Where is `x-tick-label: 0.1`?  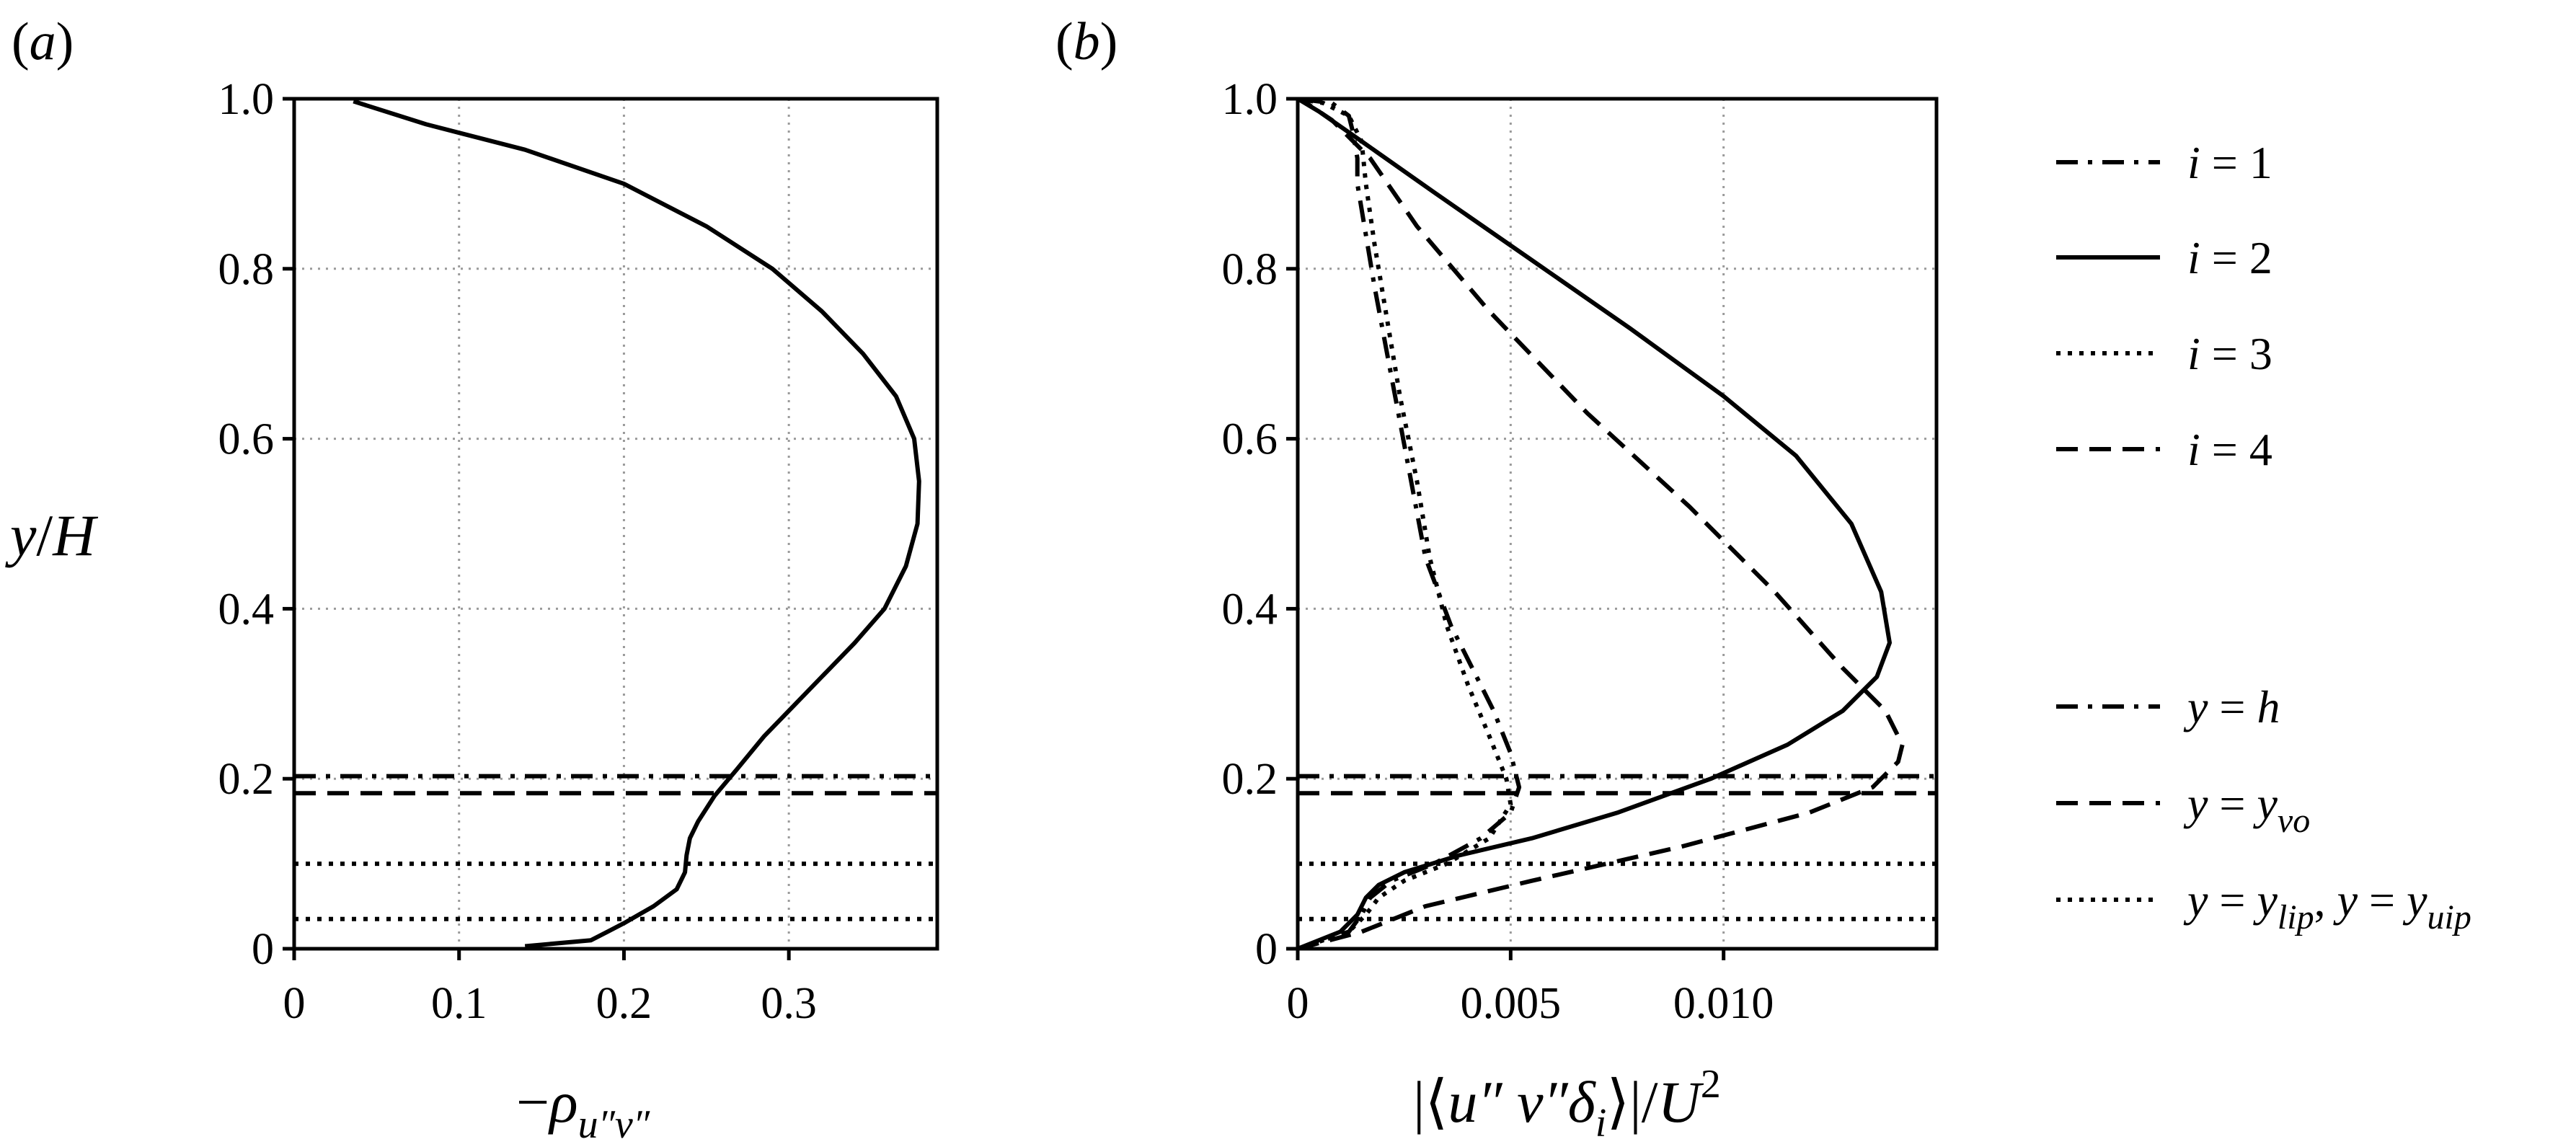
x-tick-label: 0.1 is located at coordinates (459, 1003).